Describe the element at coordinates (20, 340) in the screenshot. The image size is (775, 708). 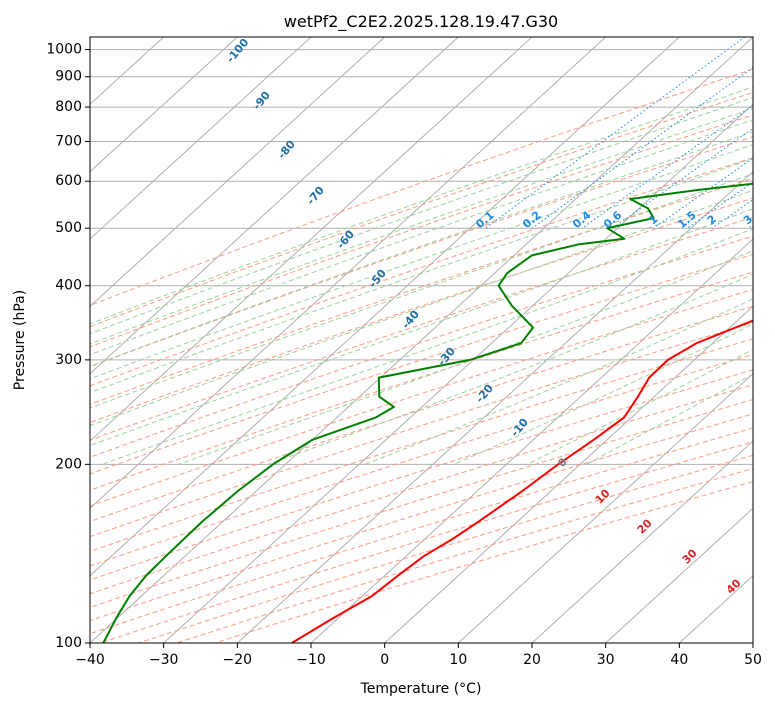
I see `y-axis-label: Pressure (hPa)` at that location.